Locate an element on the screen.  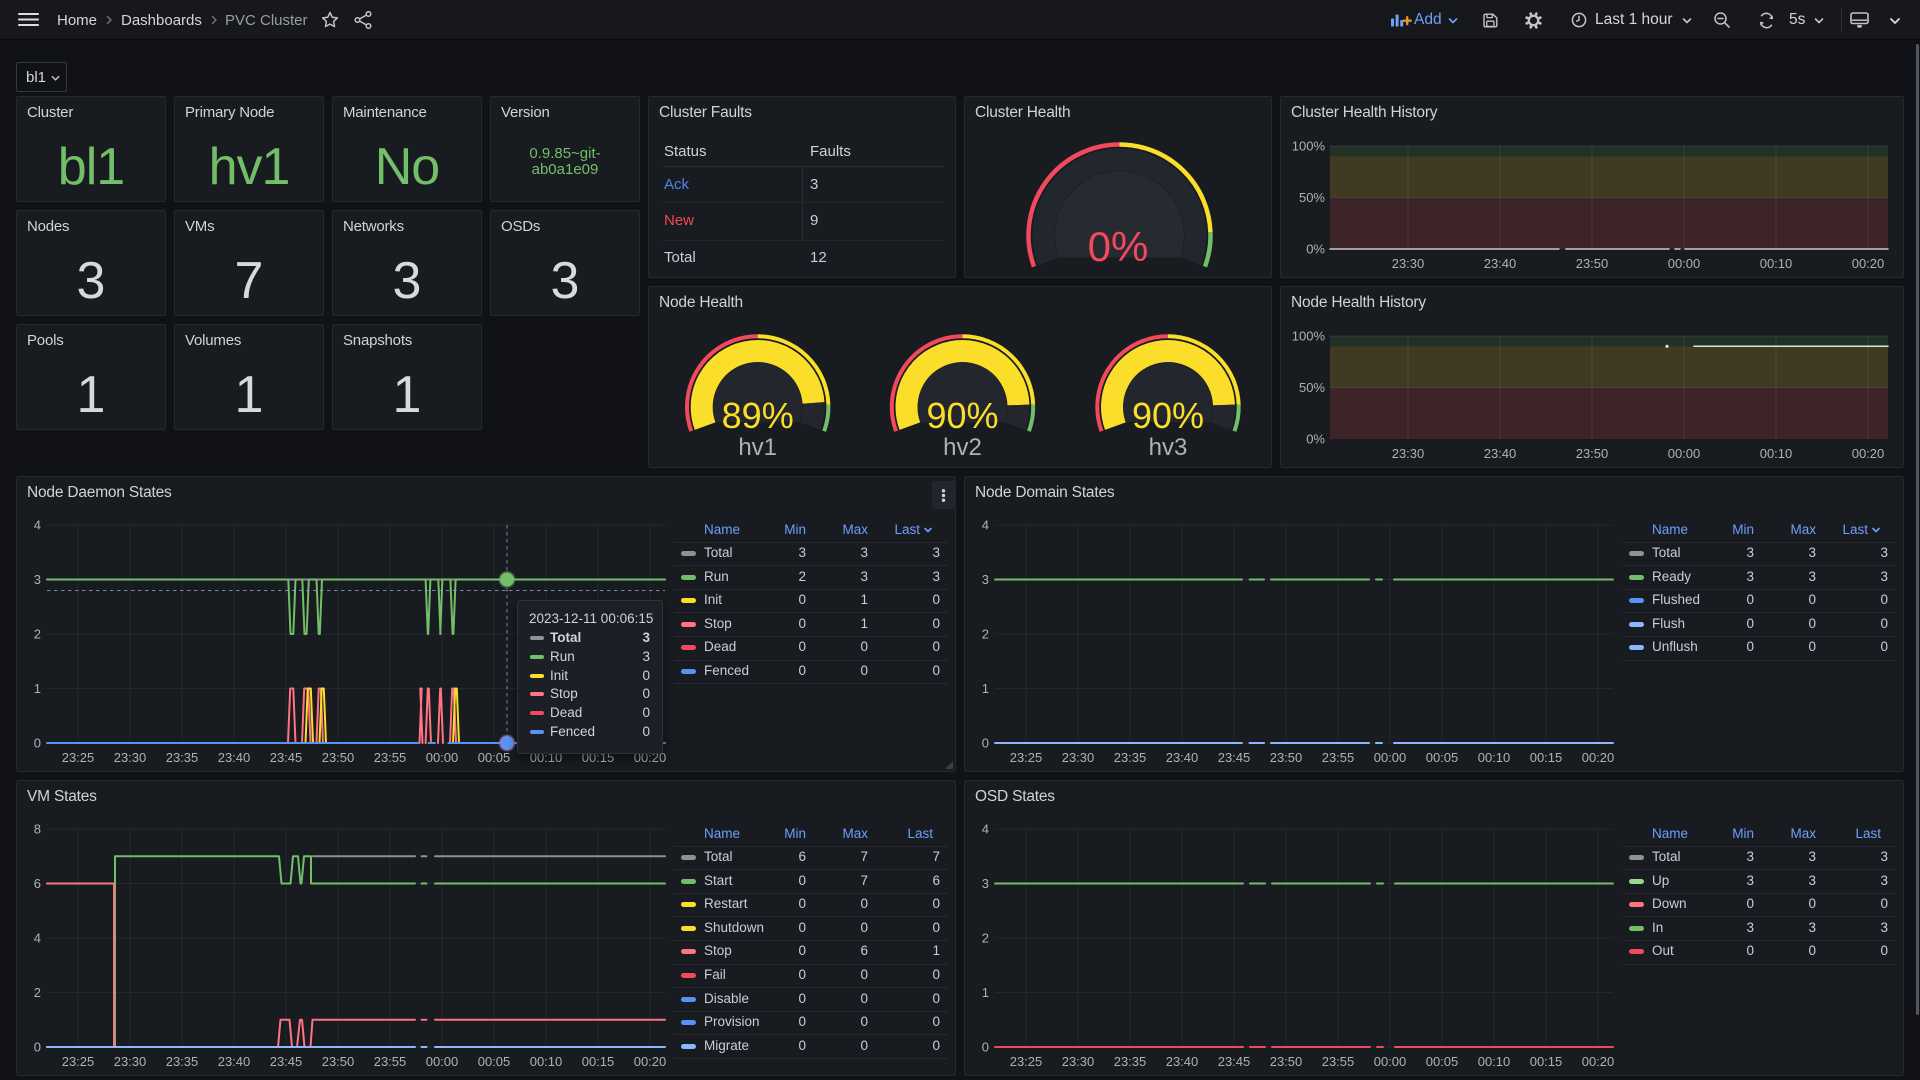
svg-text: 6 is located at coordinates (37, 883).